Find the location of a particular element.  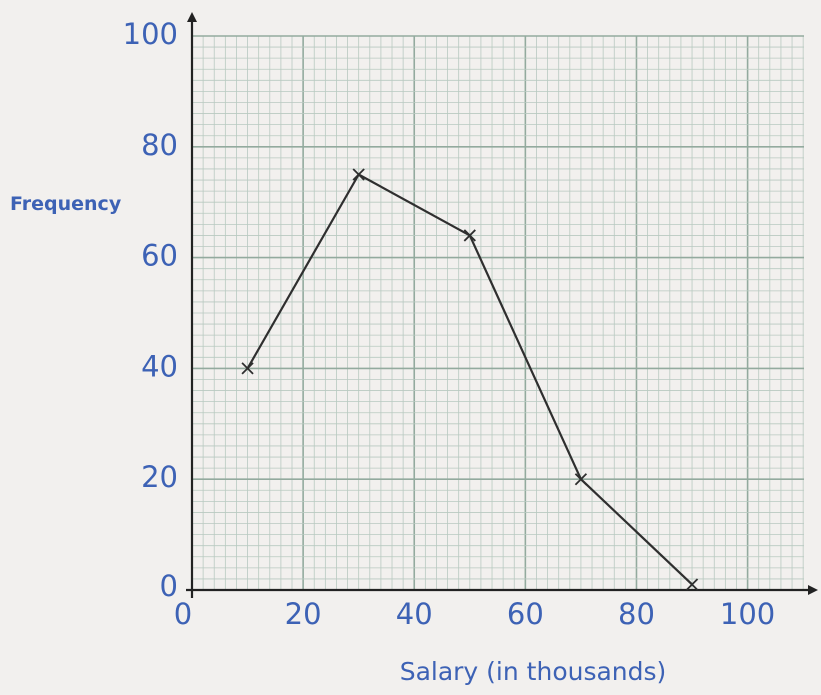

x-tick-label: 20 is located at coordinates (303, 614).